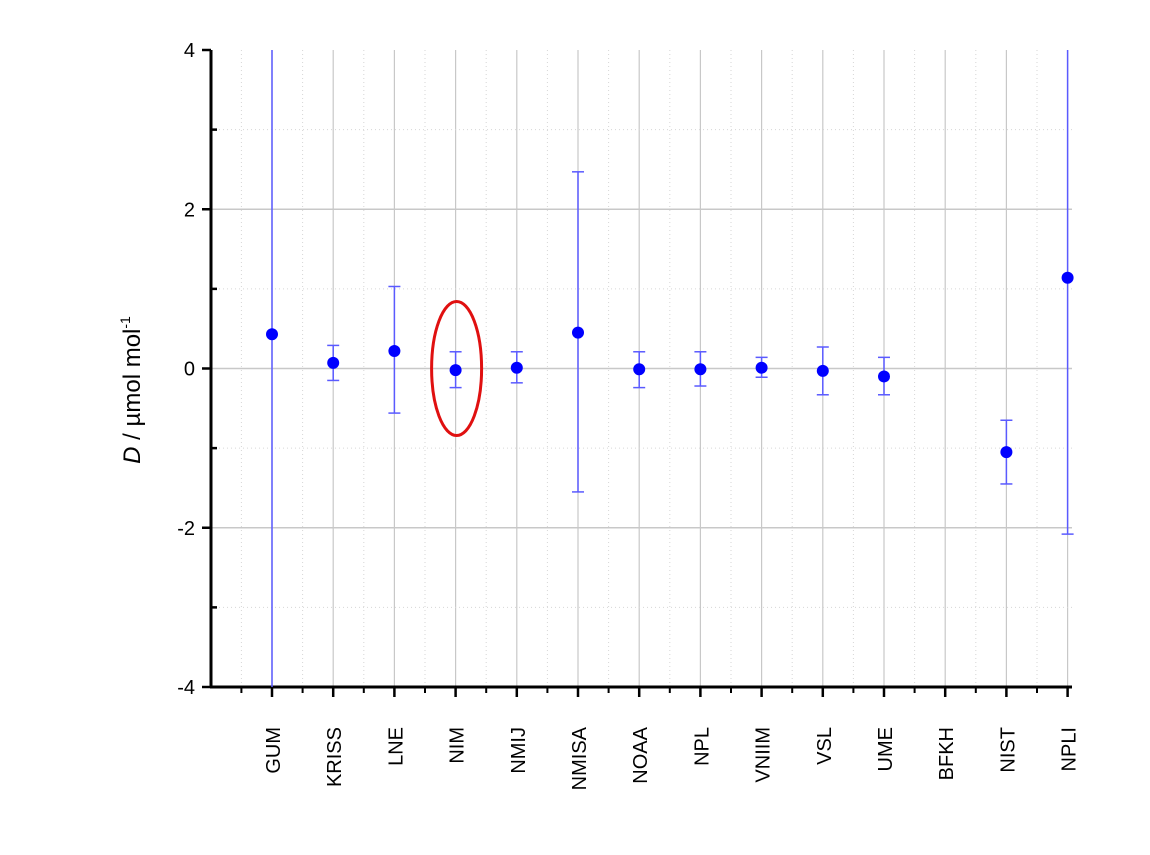 The height and width of the screenshot is (855, 1150). I want to click on x-tick-label: NMISA, so click(580, 758).